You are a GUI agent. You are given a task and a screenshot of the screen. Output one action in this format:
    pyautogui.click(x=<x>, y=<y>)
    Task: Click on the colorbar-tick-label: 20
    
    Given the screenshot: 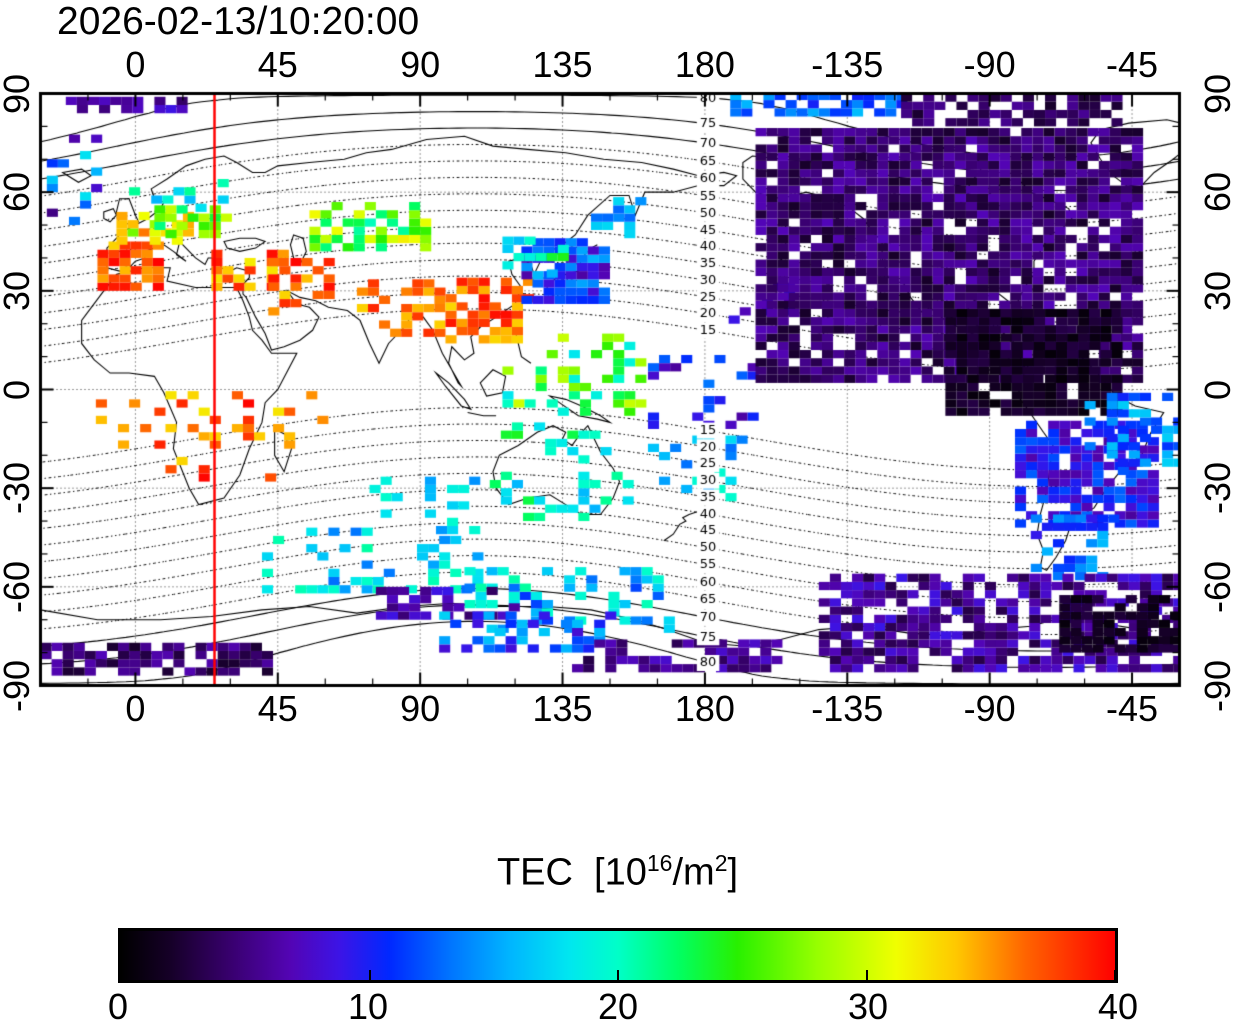 What is the action you would take?
    pyautogui.click(x=618, y=1003)
    